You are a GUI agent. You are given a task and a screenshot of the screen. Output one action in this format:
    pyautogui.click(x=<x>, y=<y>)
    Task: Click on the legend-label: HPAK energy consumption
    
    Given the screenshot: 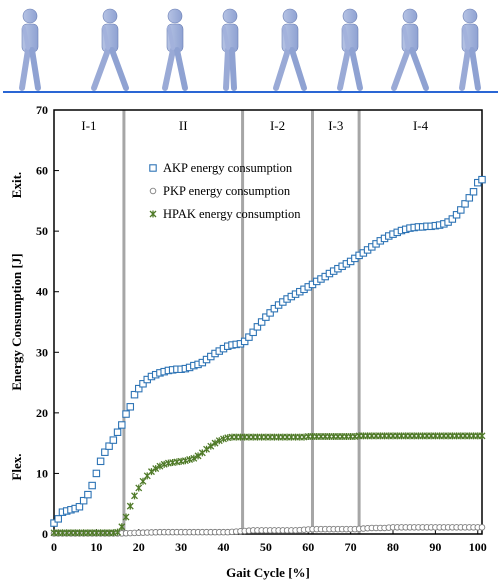 What is the action you would take?
    pyautogui.click(x=232, y=214)
    